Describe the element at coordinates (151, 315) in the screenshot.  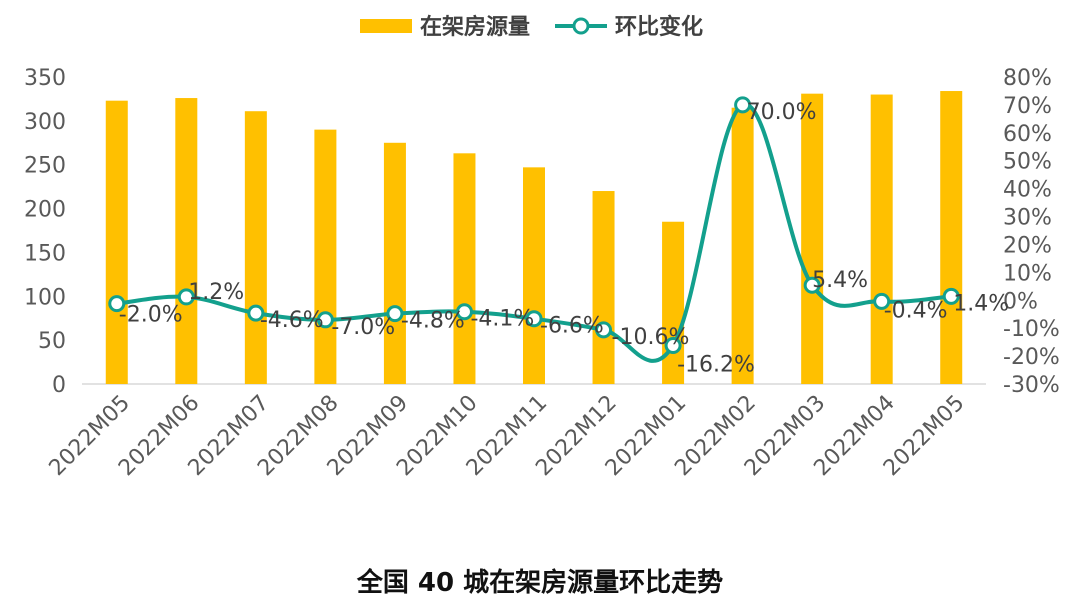
I see `line-data-label: -2.0%` at that location.